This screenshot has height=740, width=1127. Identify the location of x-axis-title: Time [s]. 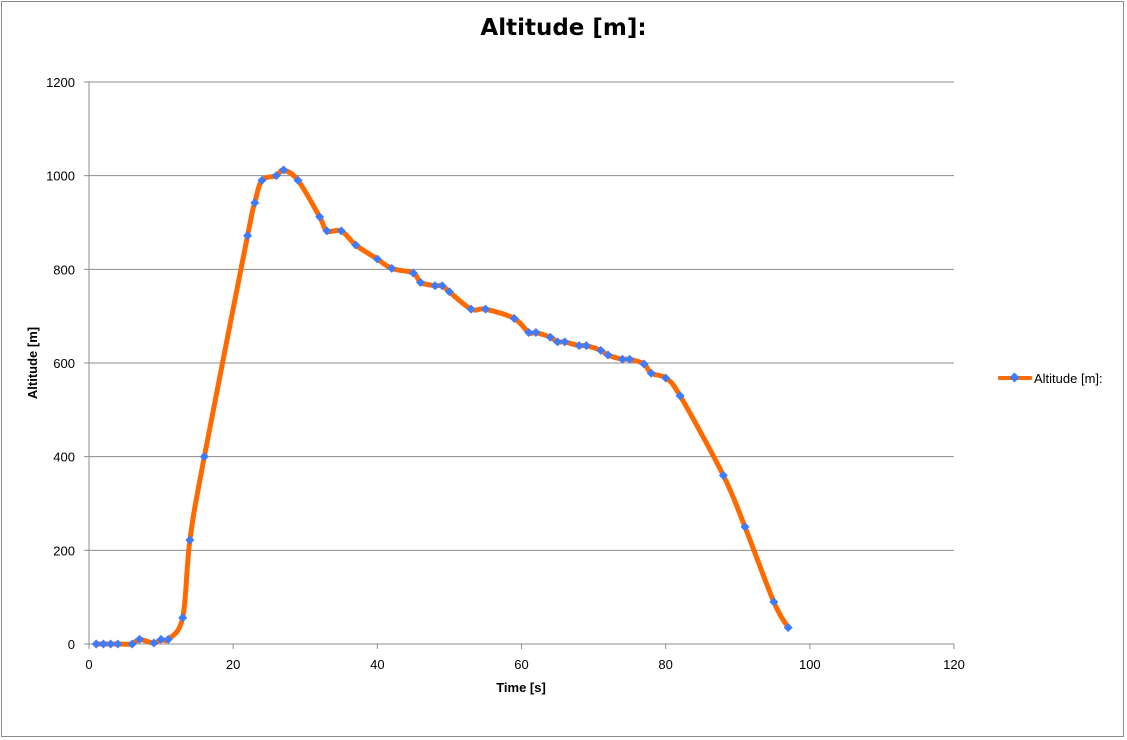
(521, 687).